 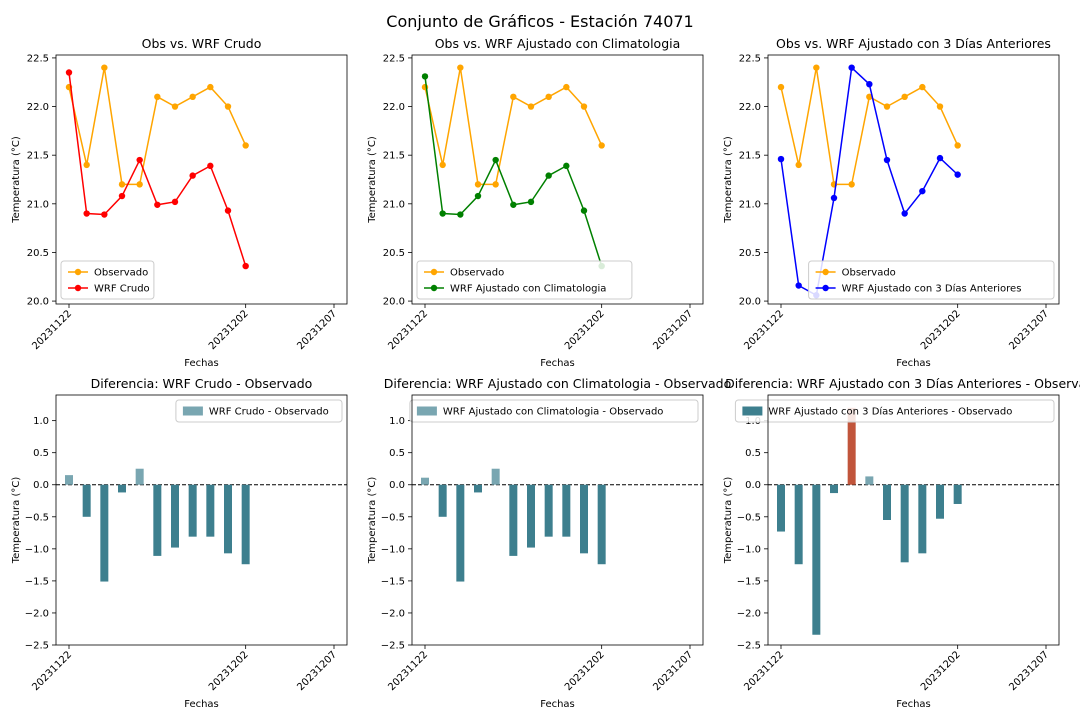 I want to click on legend-label: WRF Crudo - Observado, so click(x=269, y=412).